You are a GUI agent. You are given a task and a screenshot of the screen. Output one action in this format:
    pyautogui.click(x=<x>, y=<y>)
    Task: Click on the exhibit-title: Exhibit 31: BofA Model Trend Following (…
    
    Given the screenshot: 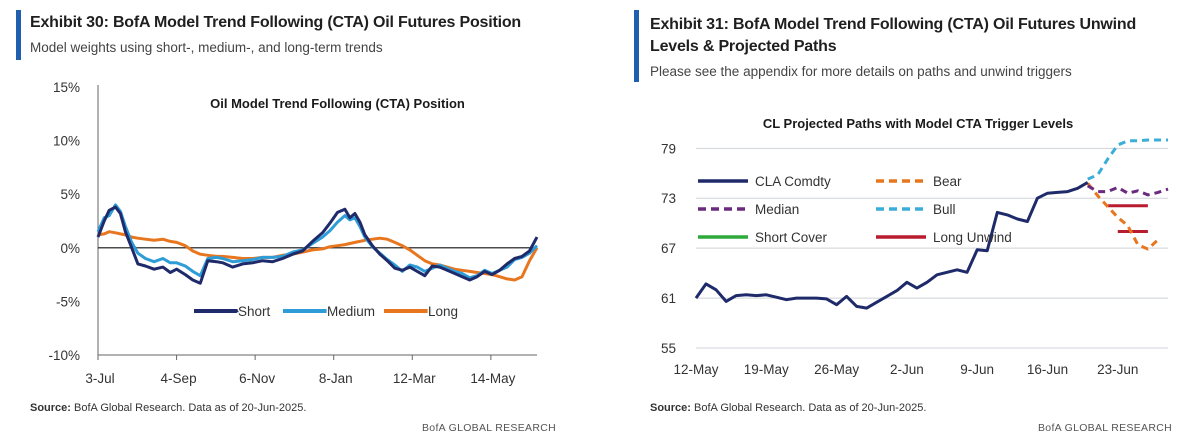 What is the action you would take?
    pyautogui.click(x=893, y=35)
    